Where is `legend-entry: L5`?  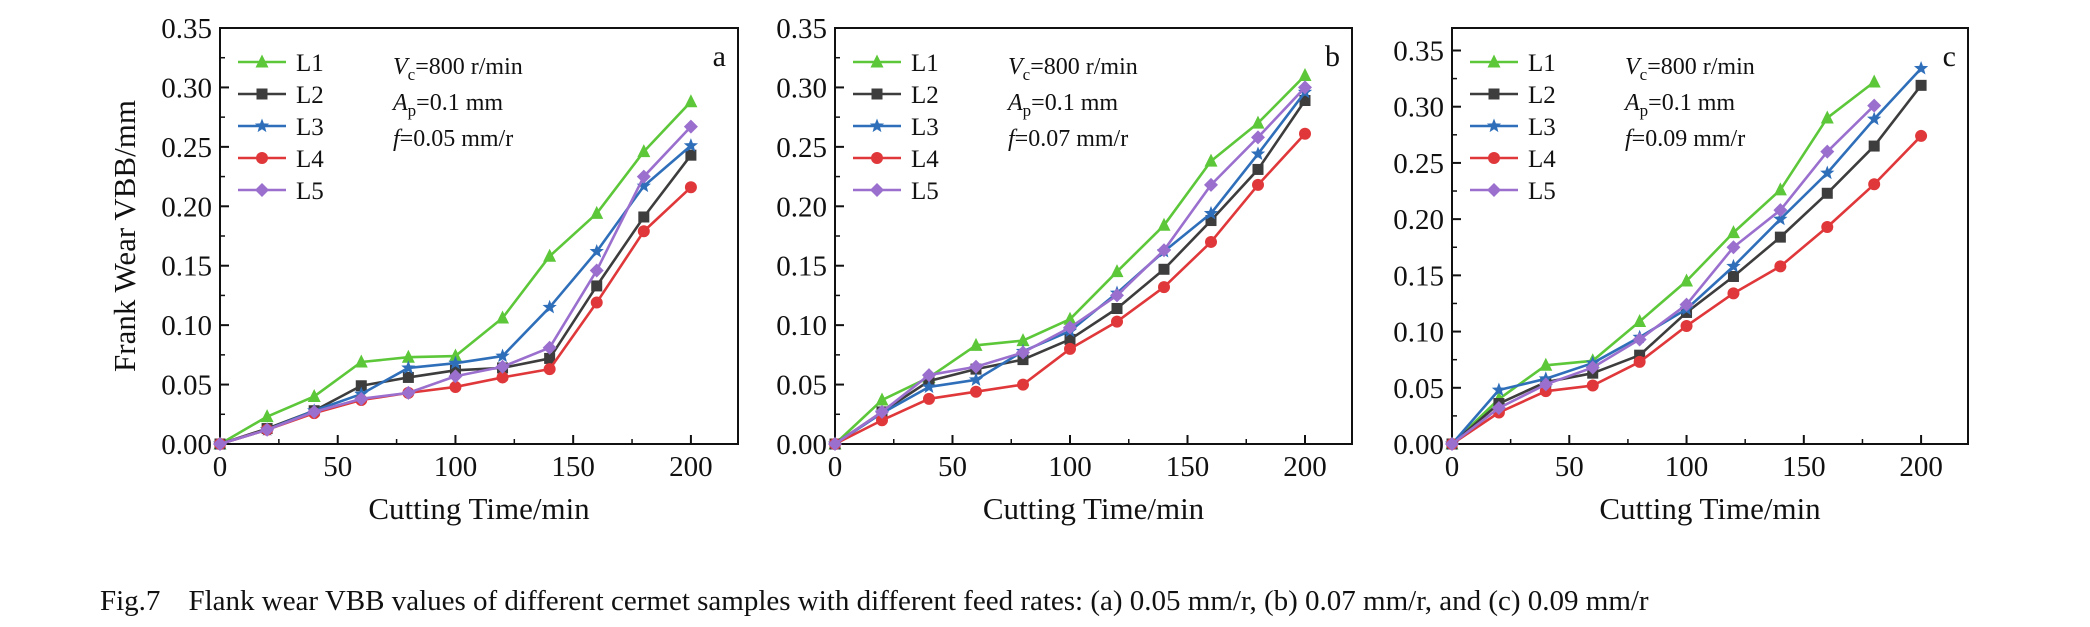 legend-entry: L5 is located at coordinates (1513, 191).